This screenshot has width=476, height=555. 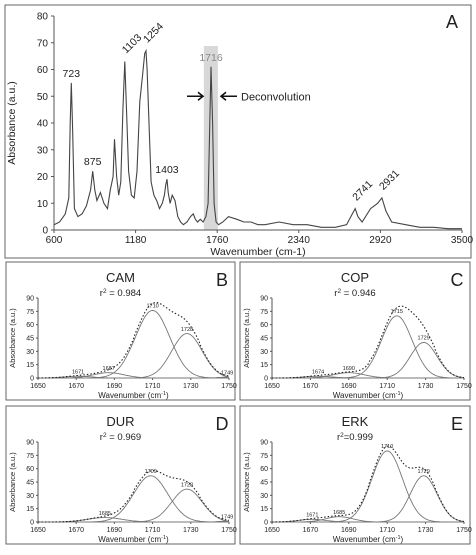 What do you see at coordinates (210, 138) in the screenshot?
I see `highlight-band` at bounding box center [210, 138].